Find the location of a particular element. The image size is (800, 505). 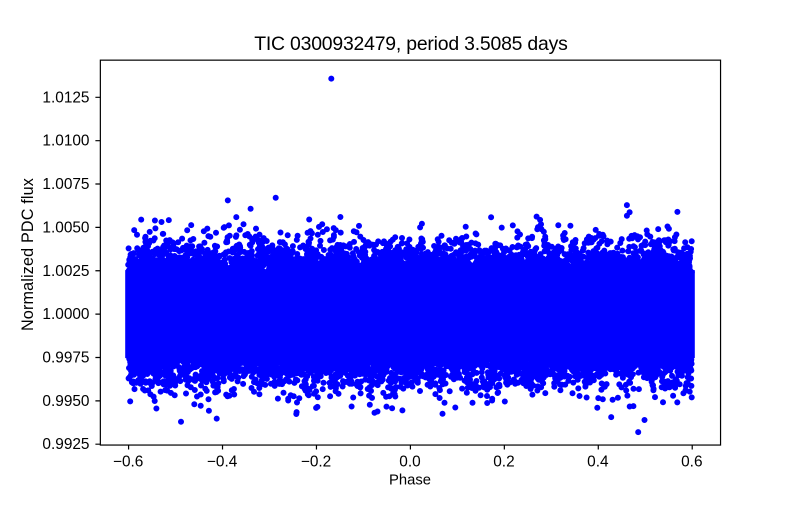

svg-text: 1.0125 is located at coordinates (65, 97).